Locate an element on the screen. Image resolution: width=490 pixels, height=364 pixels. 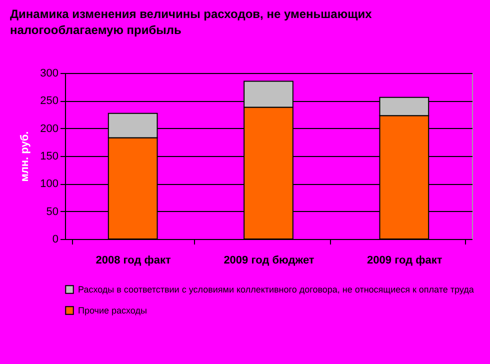
x-tick-label: 2008 год факт is located at coordinates (134, 260).